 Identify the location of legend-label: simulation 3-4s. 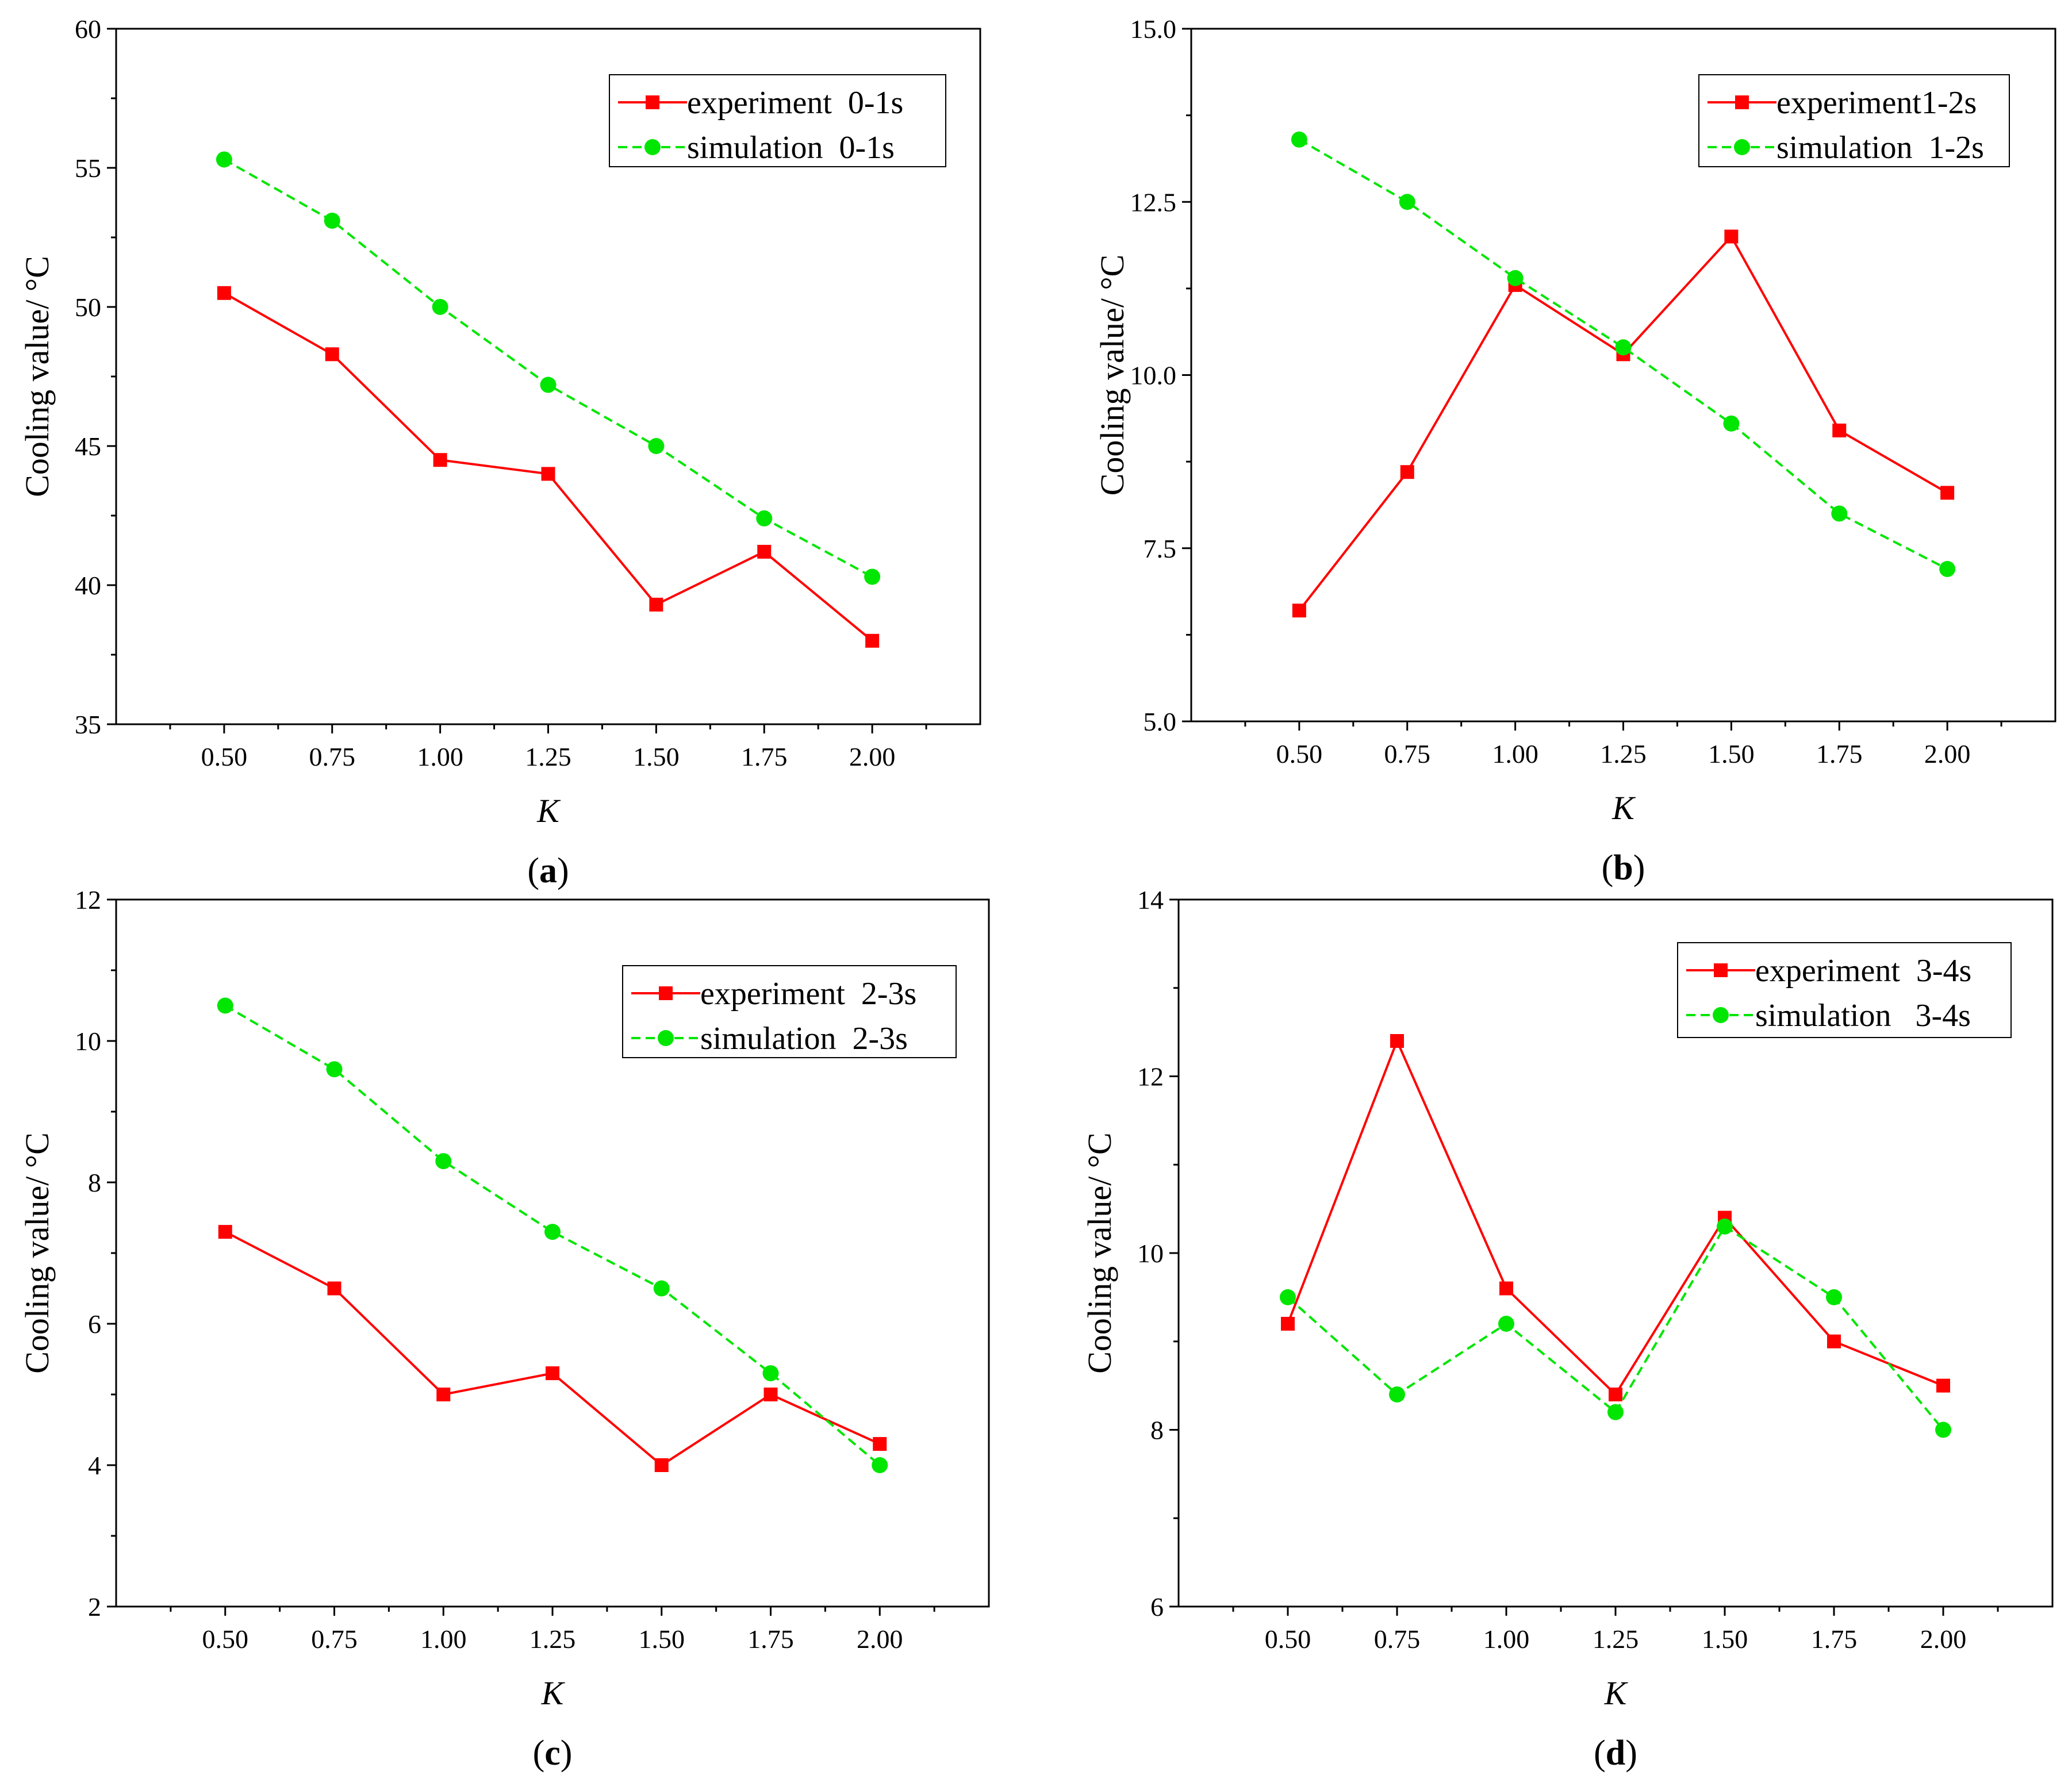
(1863, 1015).